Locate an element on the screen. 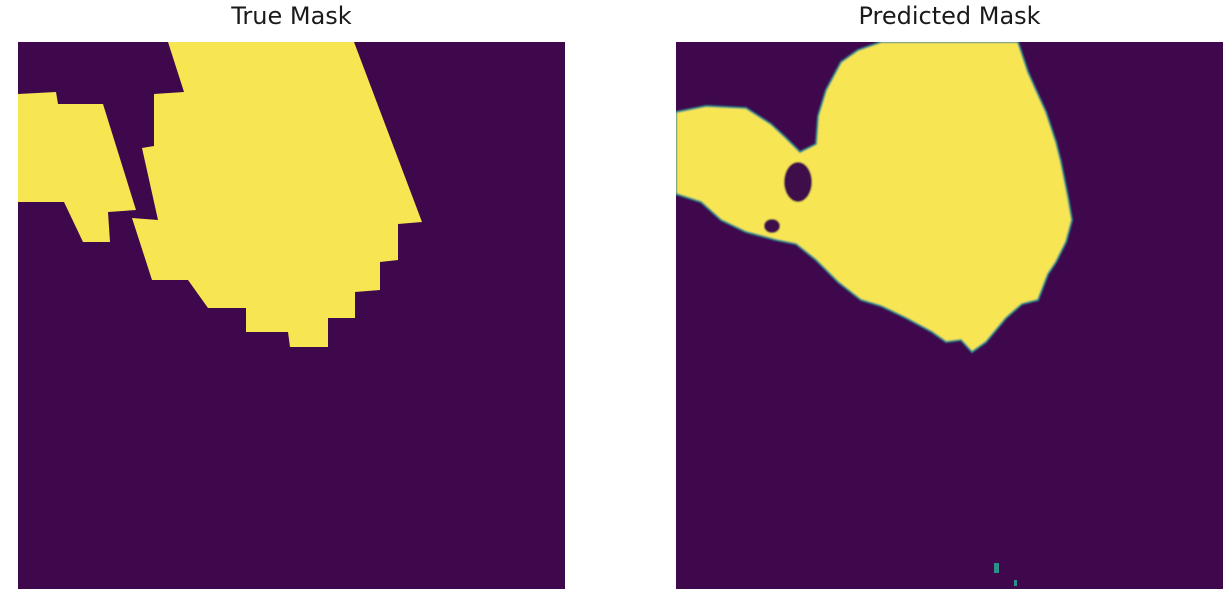 Image resolution: width=1232 pixels, height=604 pixels. predicted-mask-hole is located at coordinates (798, 182).